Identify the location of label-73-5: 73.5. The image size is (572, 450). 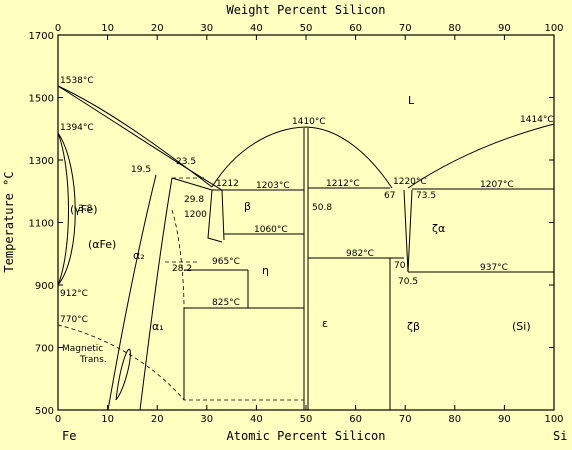
(426, 196).